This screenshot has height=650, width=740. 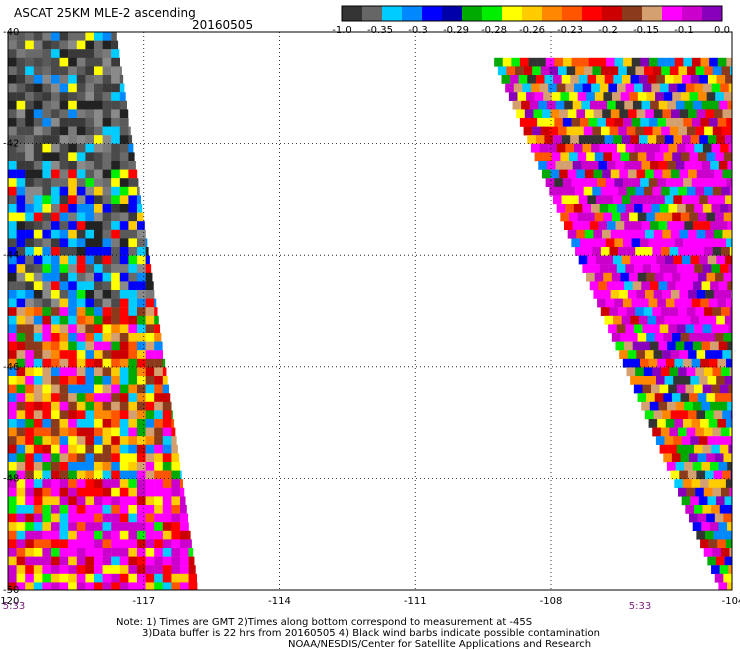 I want to click on colorbar-label: -0.35, so click(x=380, y=30).